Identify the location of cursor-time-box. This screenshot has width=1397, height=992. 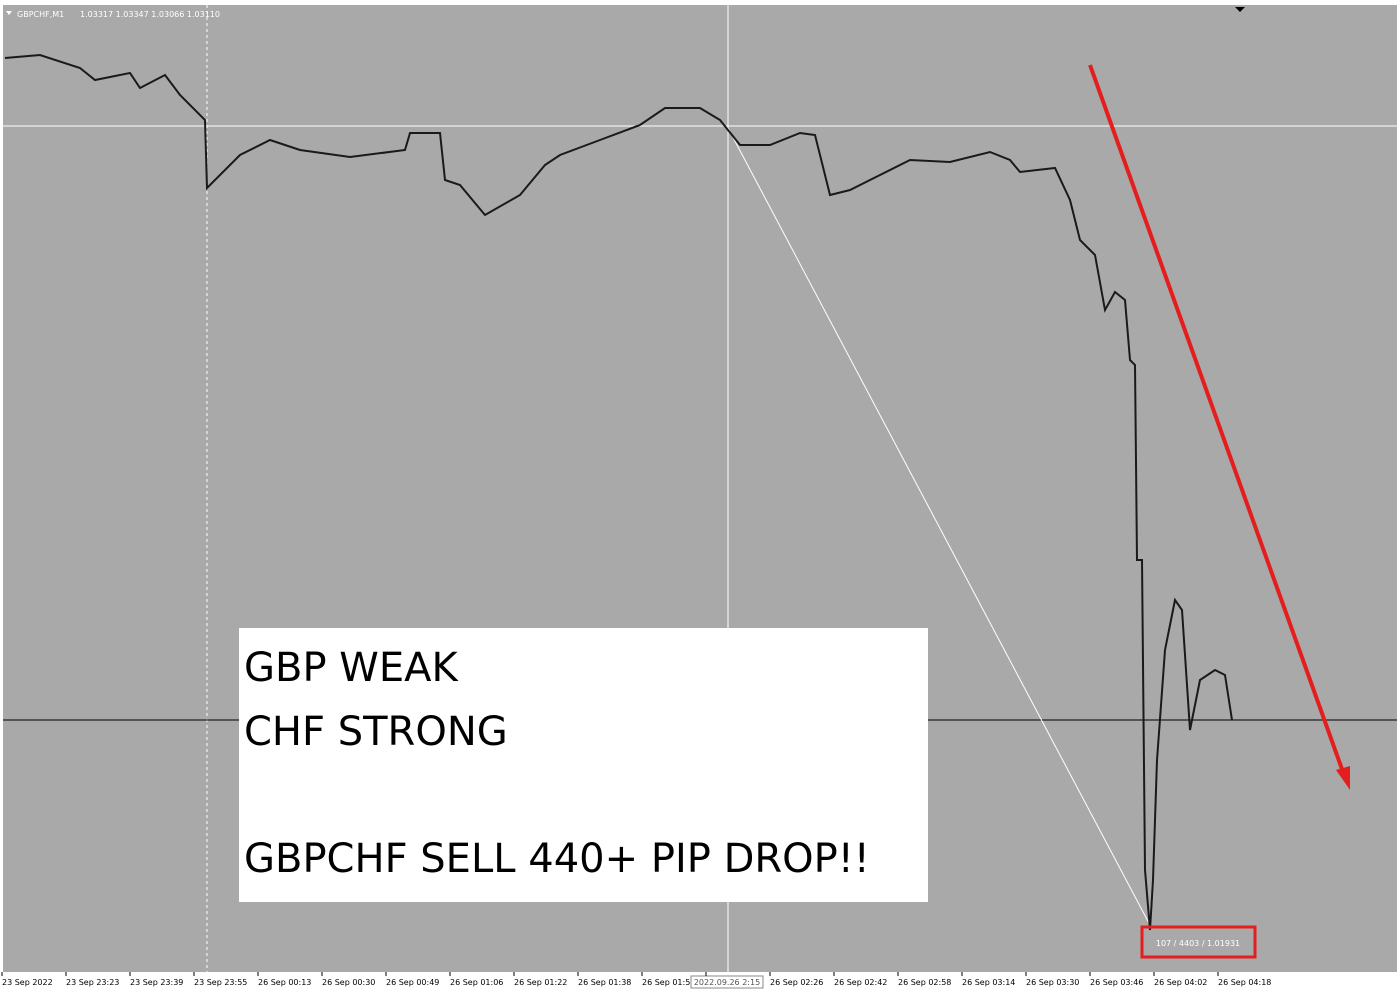
(727, 982).